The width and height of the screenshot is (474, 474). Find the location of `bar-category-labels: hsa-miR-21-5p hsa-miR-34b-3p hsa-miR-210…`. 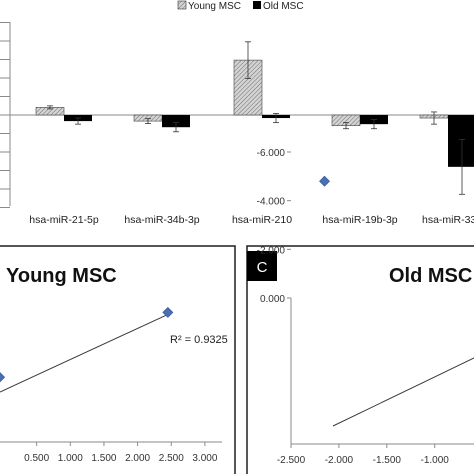

bar-category-labels: hsa-miR-21-5p hsa-miR-34b-3p hsa-miR-210… is located at coordinates (251, 220).